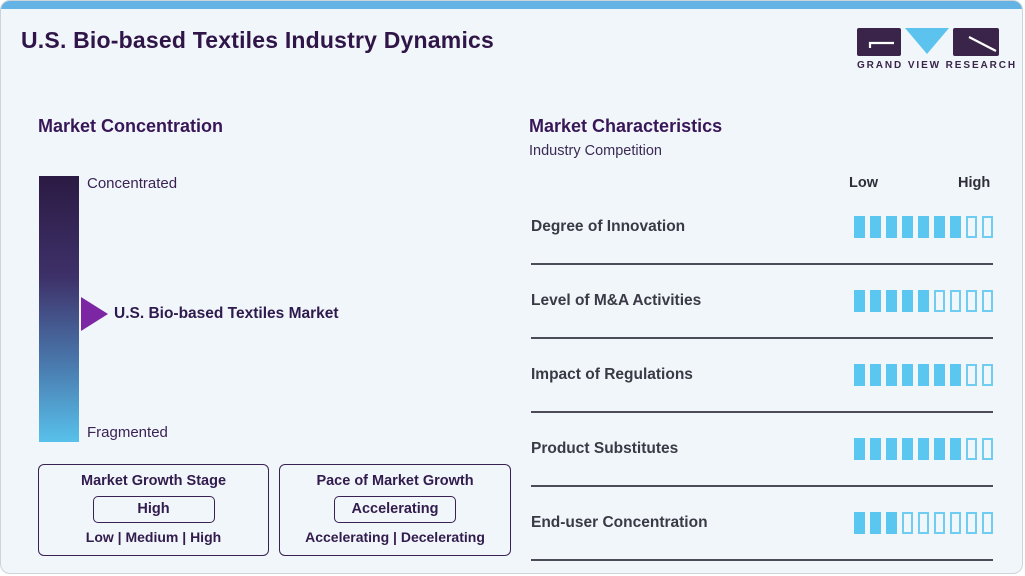 The height and width of the screenshot is (576, 1025). What do you see at coordinates (937, 65) in the screenshot?
I see `brand-name: GRAND VIEW RESEARCH` at bounding box center [937, 65].